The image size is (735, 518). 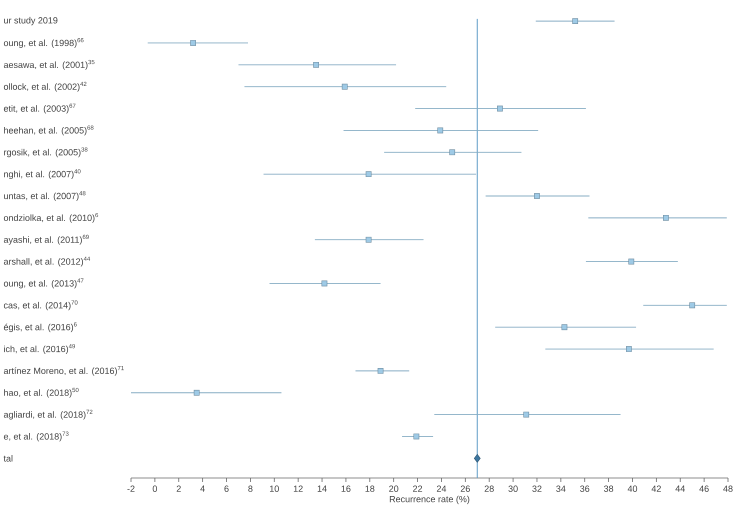 I want to click on x-tick-label: 18, so click(x=370, y=489).